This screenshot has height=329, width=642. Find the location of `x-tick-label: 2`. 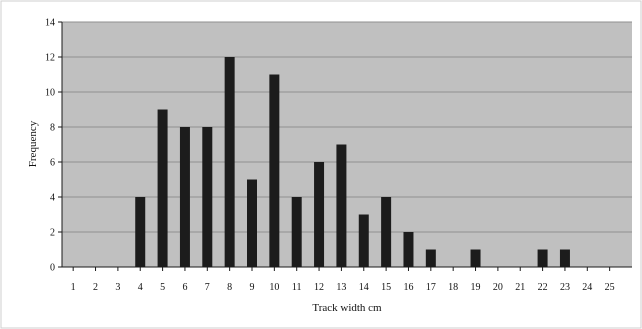

x-tick-label: 2 is located at coordinates (95, 287).